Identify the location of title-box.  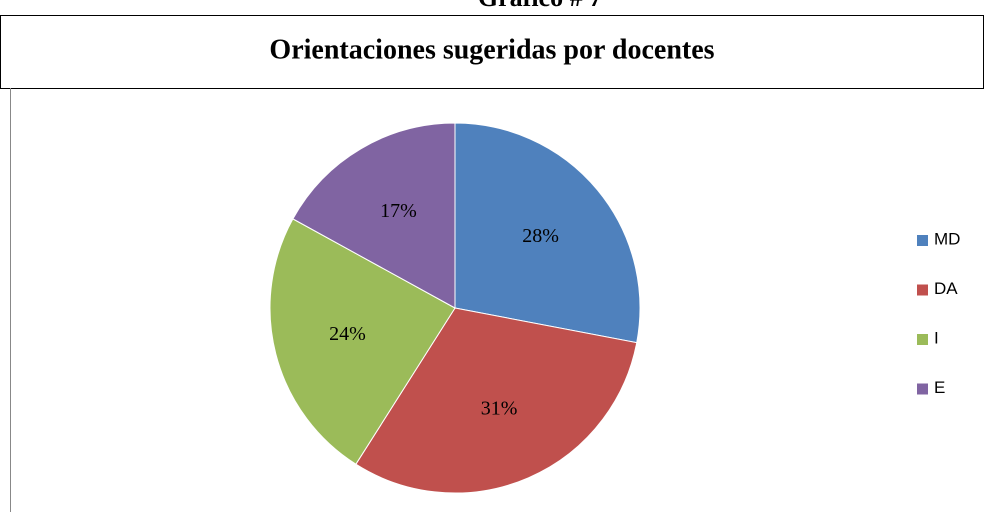
(492, 52).